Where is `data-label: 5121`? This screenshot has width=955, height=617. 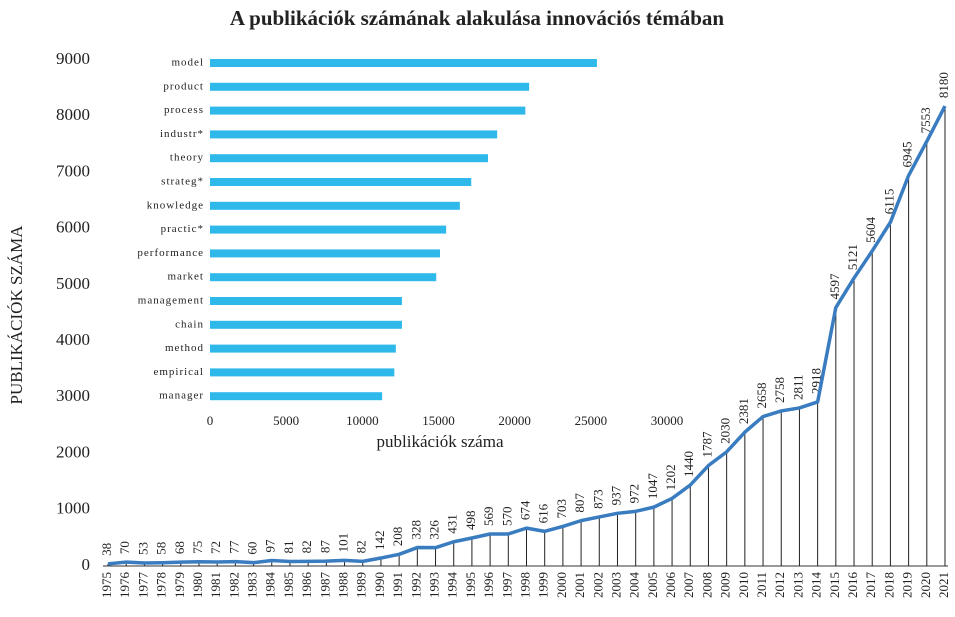
data-label: 5121 is located at coordinates (852, 257).